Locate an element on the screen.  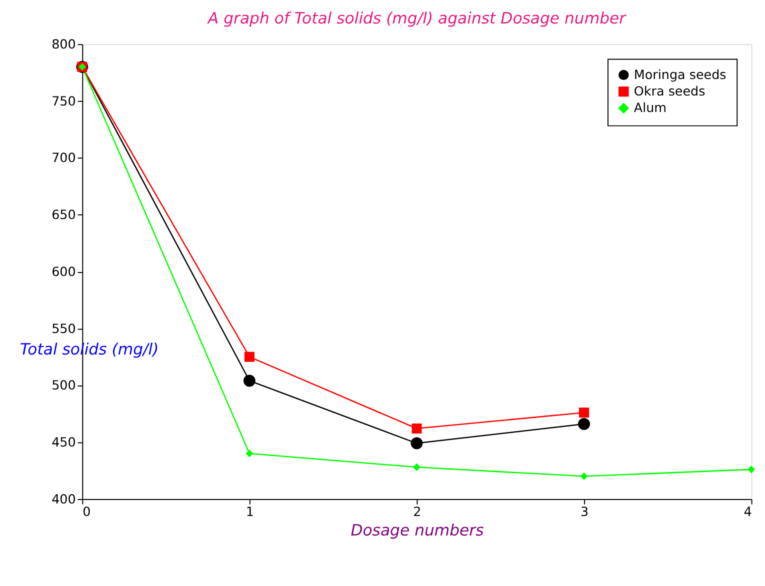
x-tick-label: 4 is located at coordinates (748, 512).